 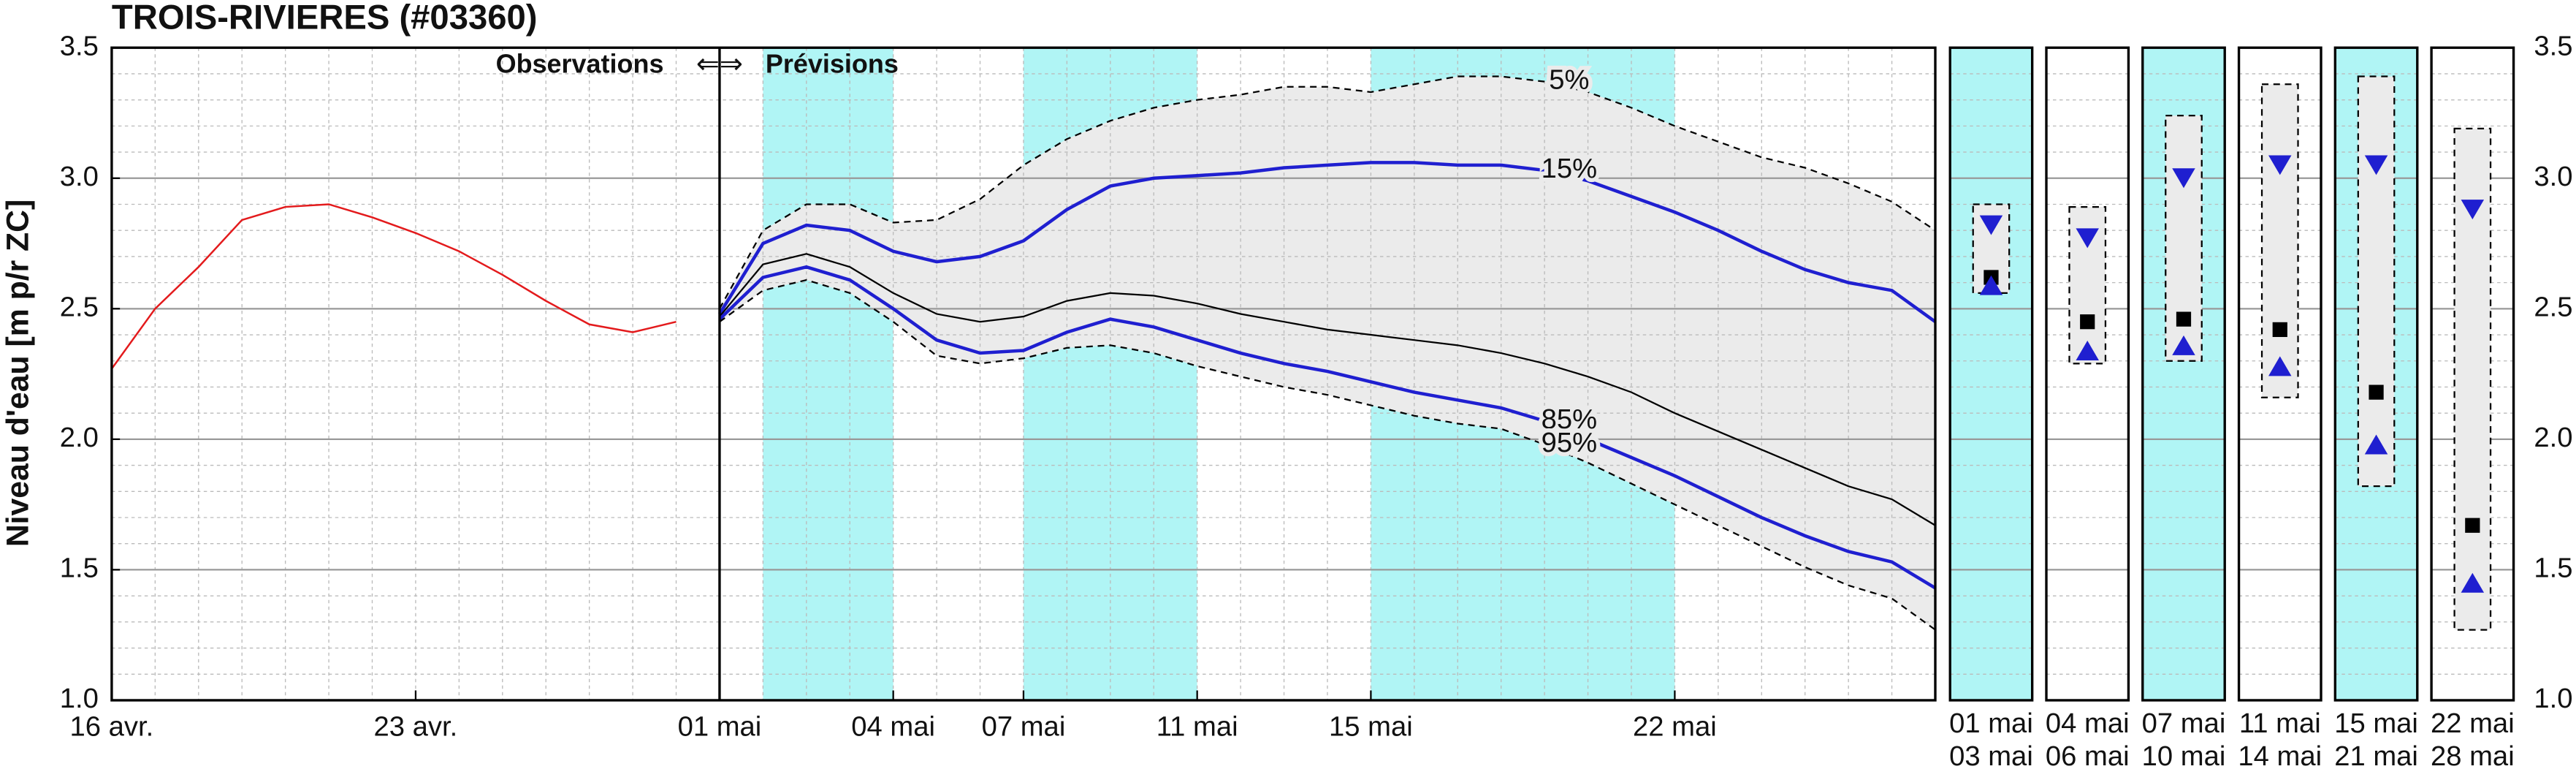 What do you see at coordinates (1570, 168) in the screenshot?
I see `series-label: 15%` at bounding box center [1570, 168].